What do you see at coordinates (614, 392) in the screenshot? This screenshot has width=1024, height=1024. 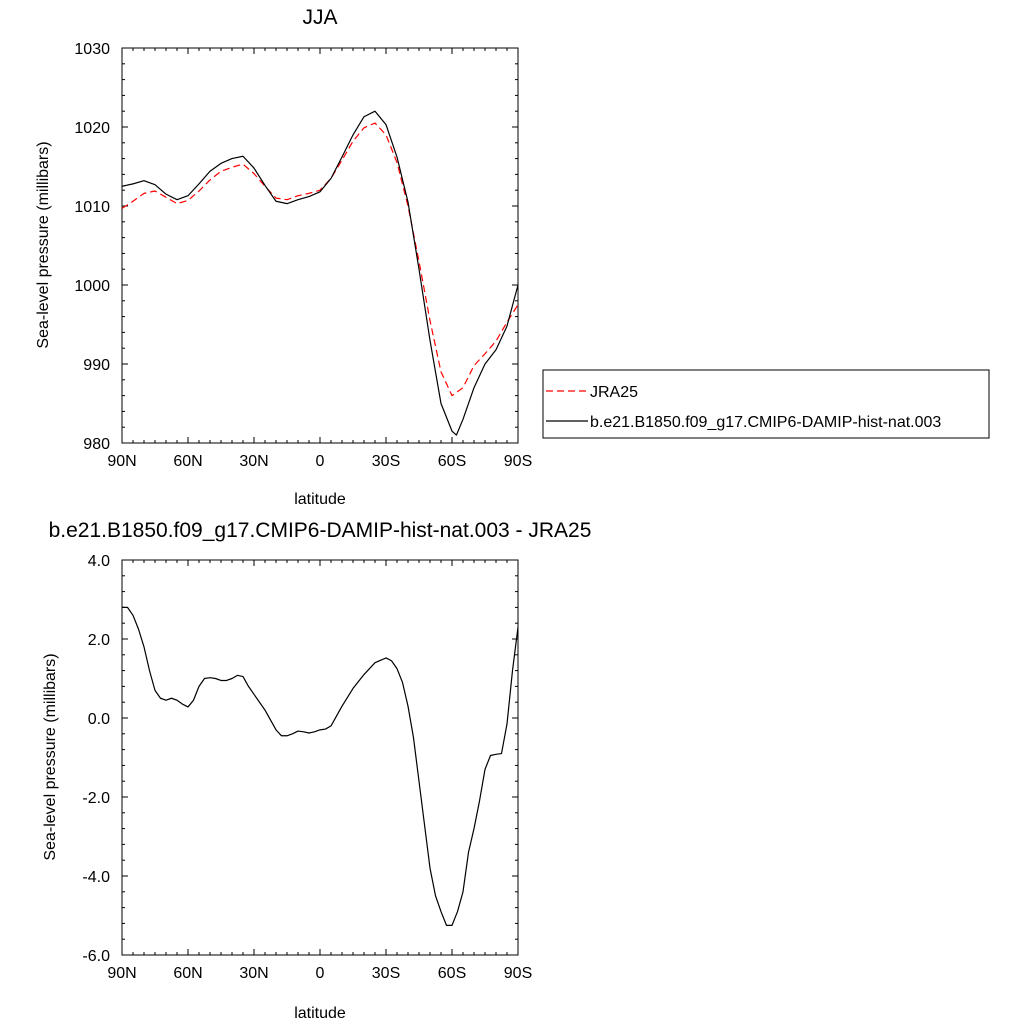 I see `legend-label-jra25: JRA25` at bounding box center [614, 392].